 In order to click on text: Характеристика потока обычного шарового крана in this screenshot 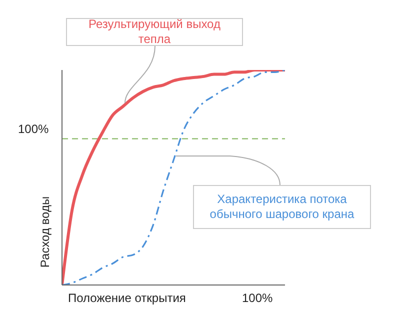, I will do `click(282, 207)`.